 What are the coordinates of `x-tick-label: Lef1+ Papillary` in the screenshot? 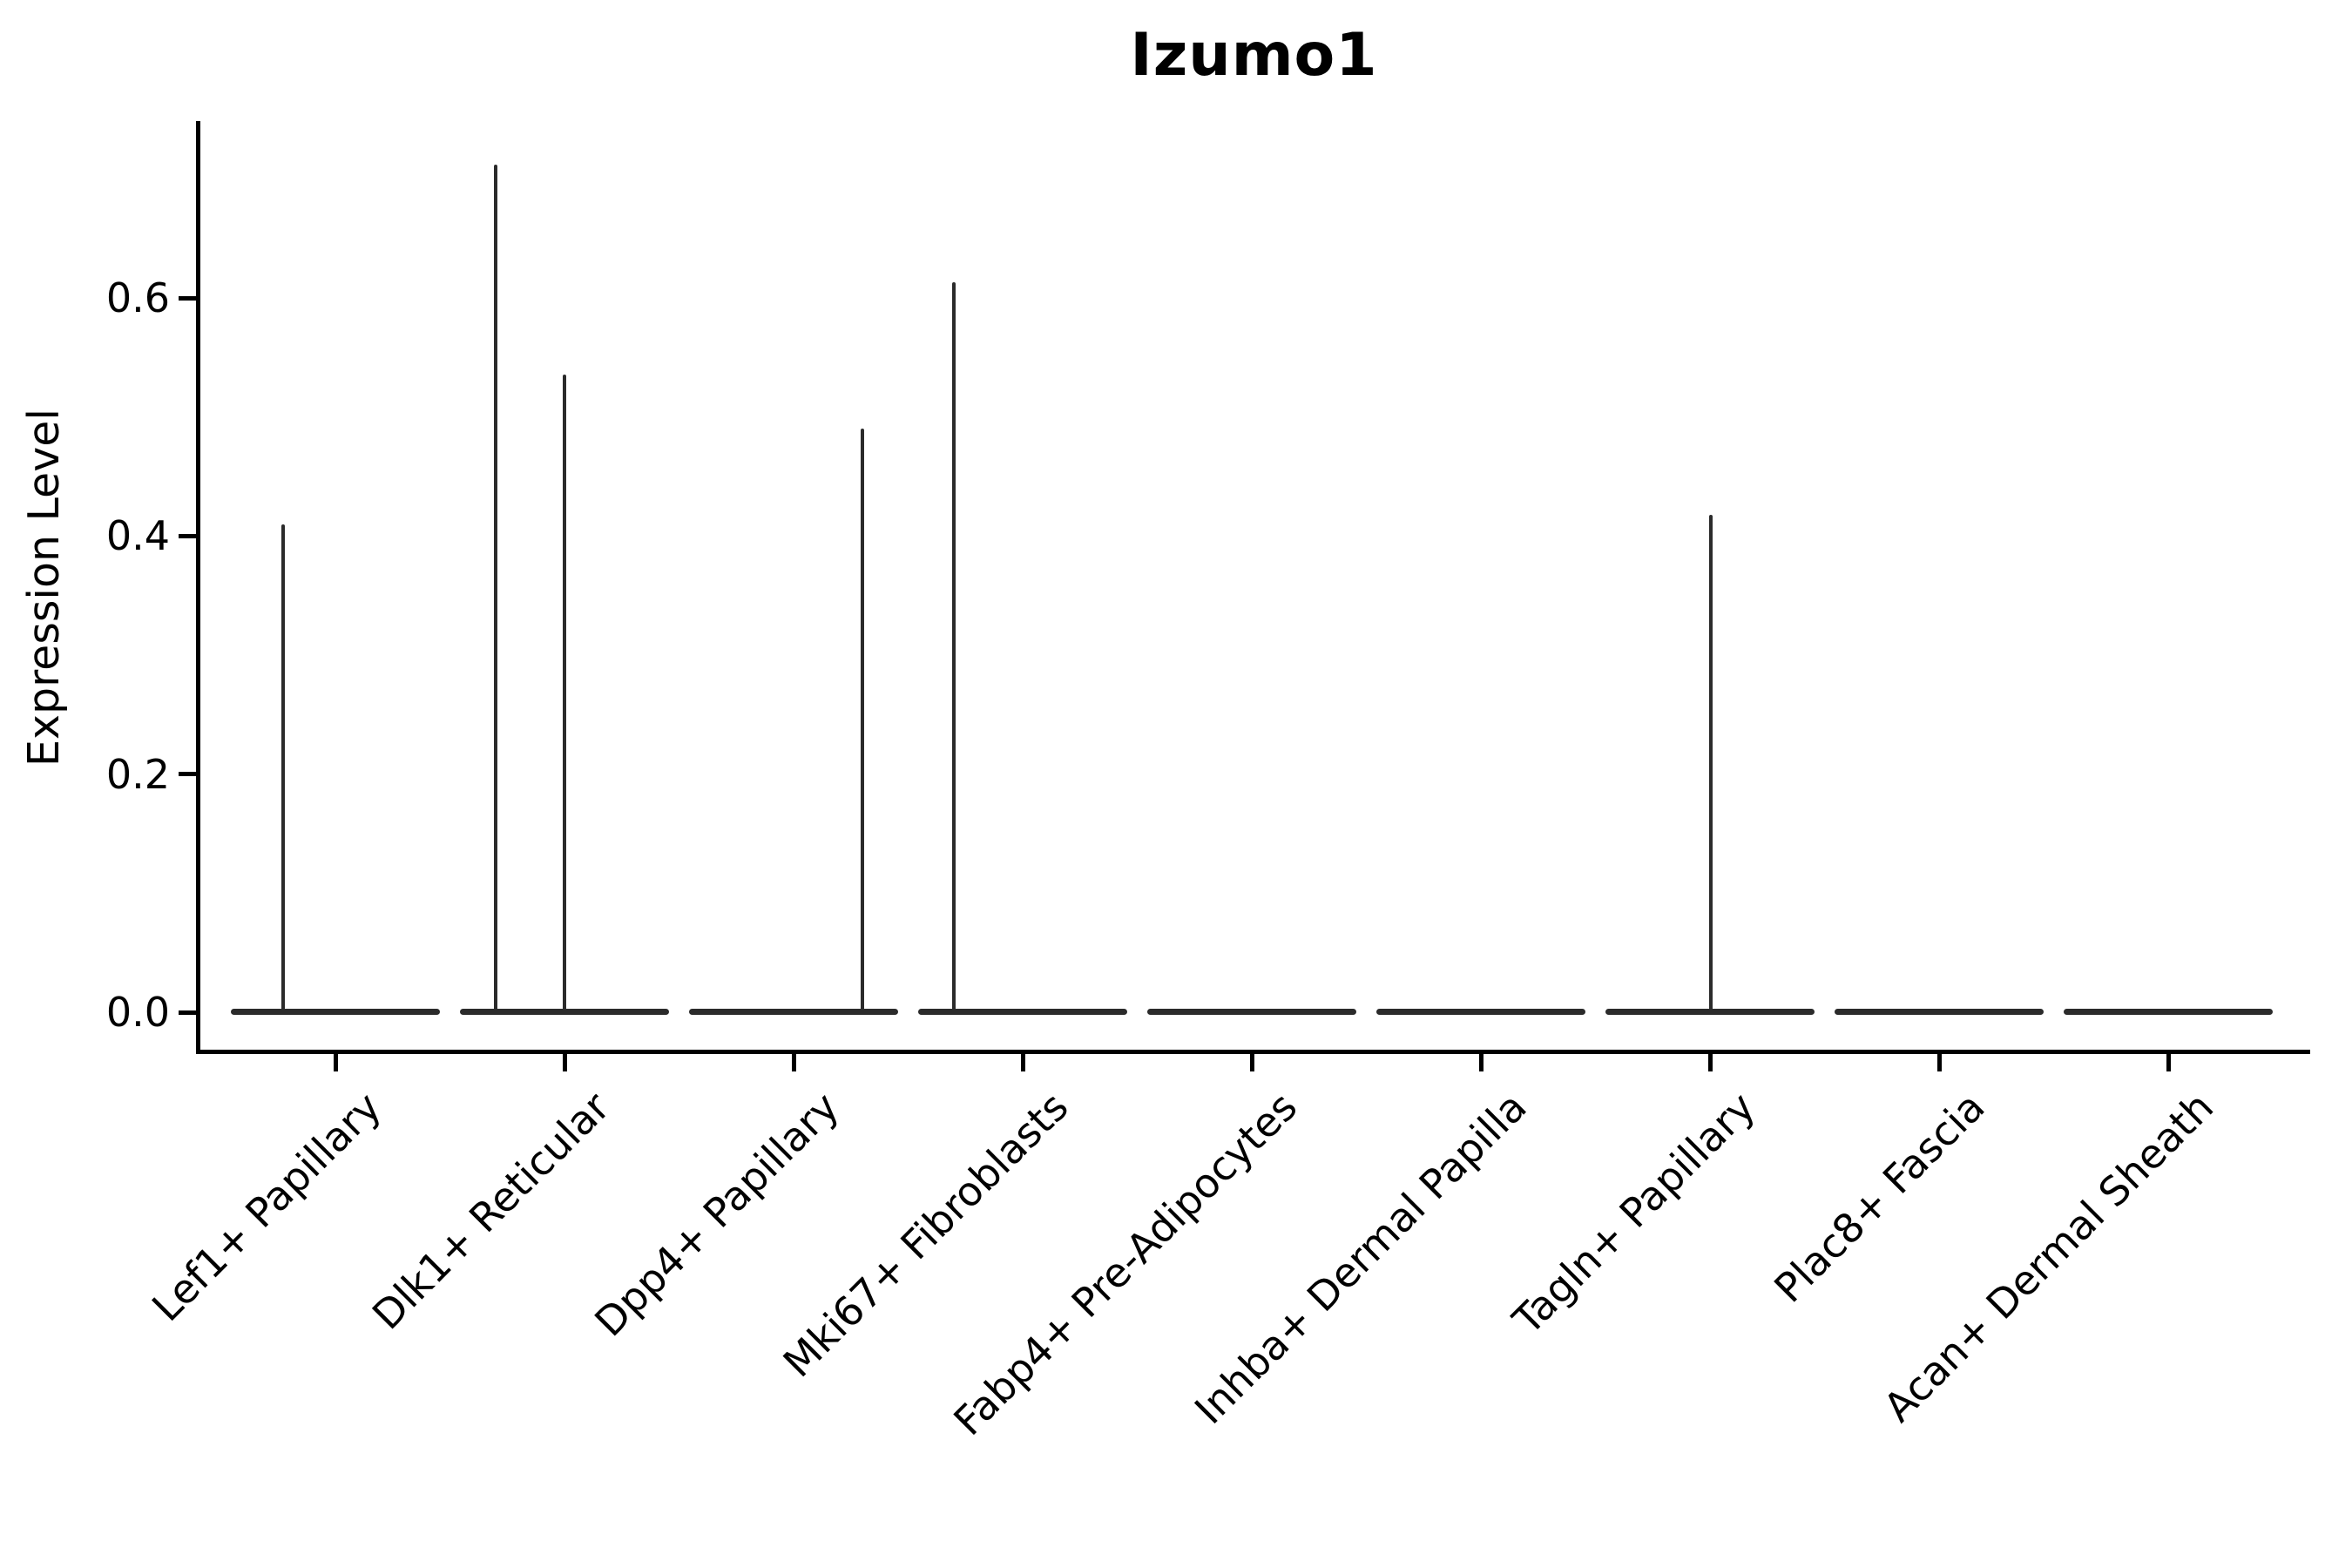 It's located at (266, 1207).